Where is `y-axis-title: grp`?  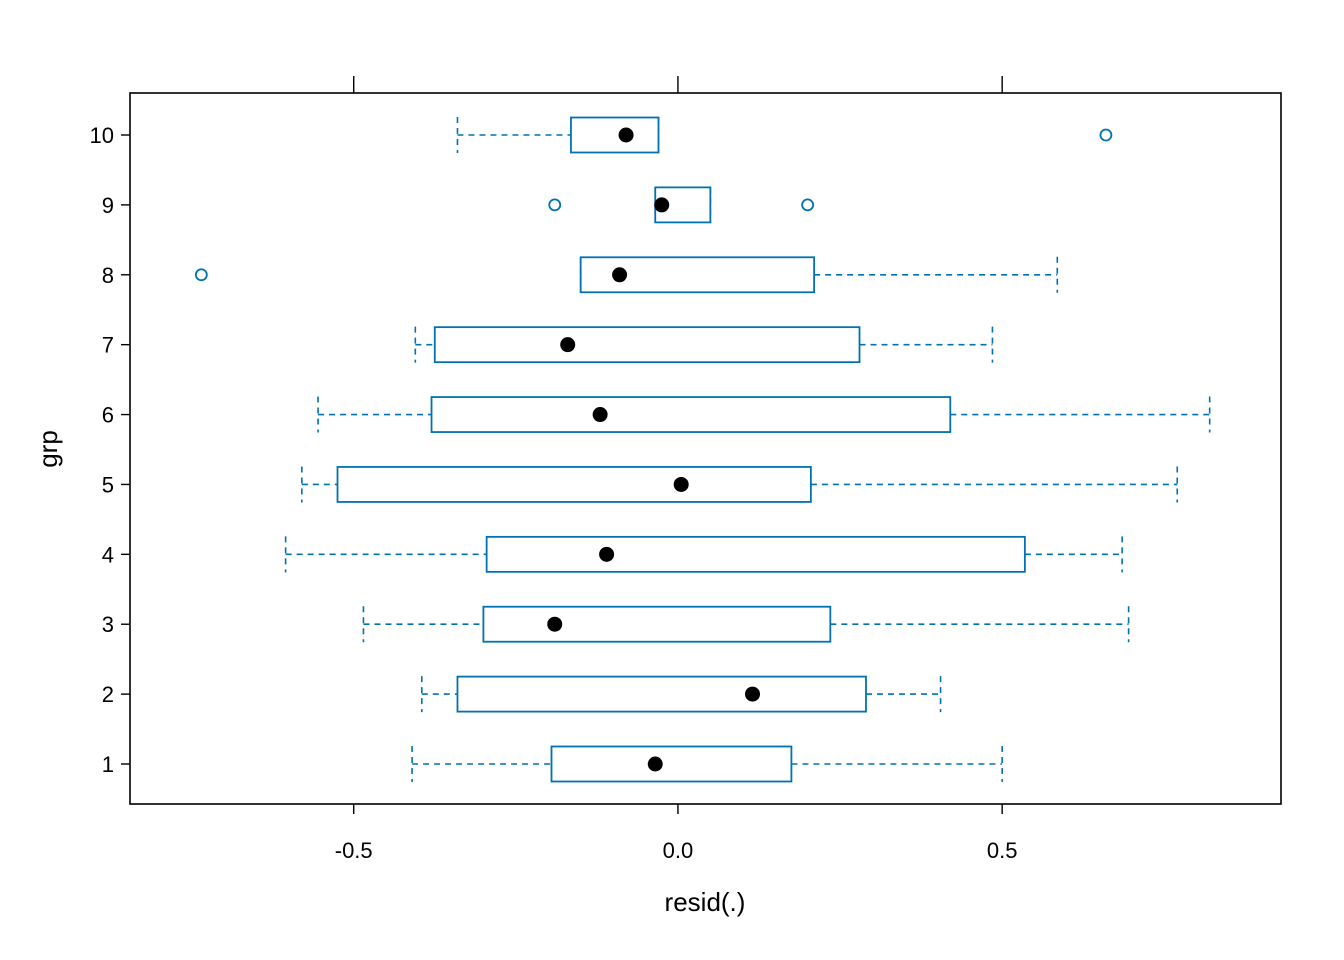 y-axis-title: grp is located at coordinates (48, 449).